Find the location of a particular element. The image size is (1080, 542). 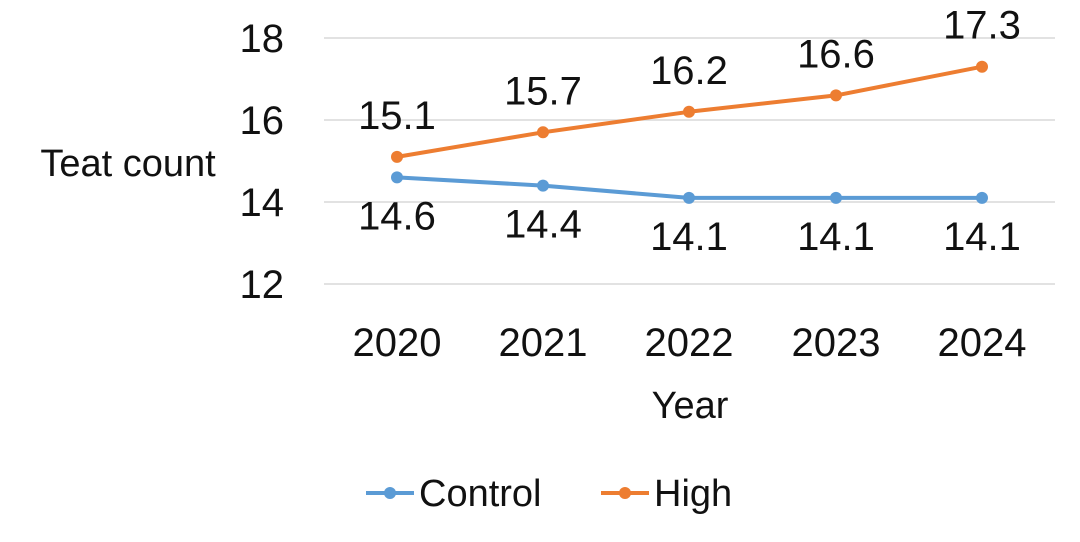

legend: Control High is located at coordinates (549, 494).